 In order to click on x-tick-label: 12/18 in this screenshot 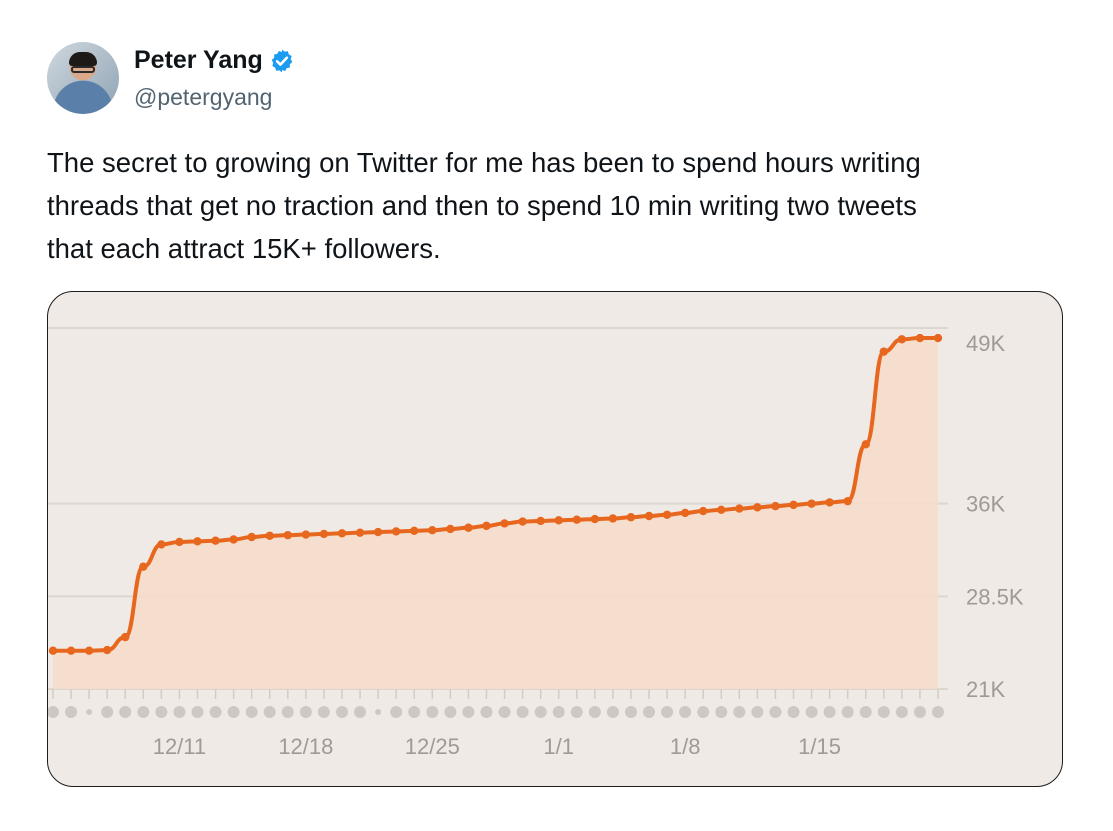, I will do `click(305, 746)`.